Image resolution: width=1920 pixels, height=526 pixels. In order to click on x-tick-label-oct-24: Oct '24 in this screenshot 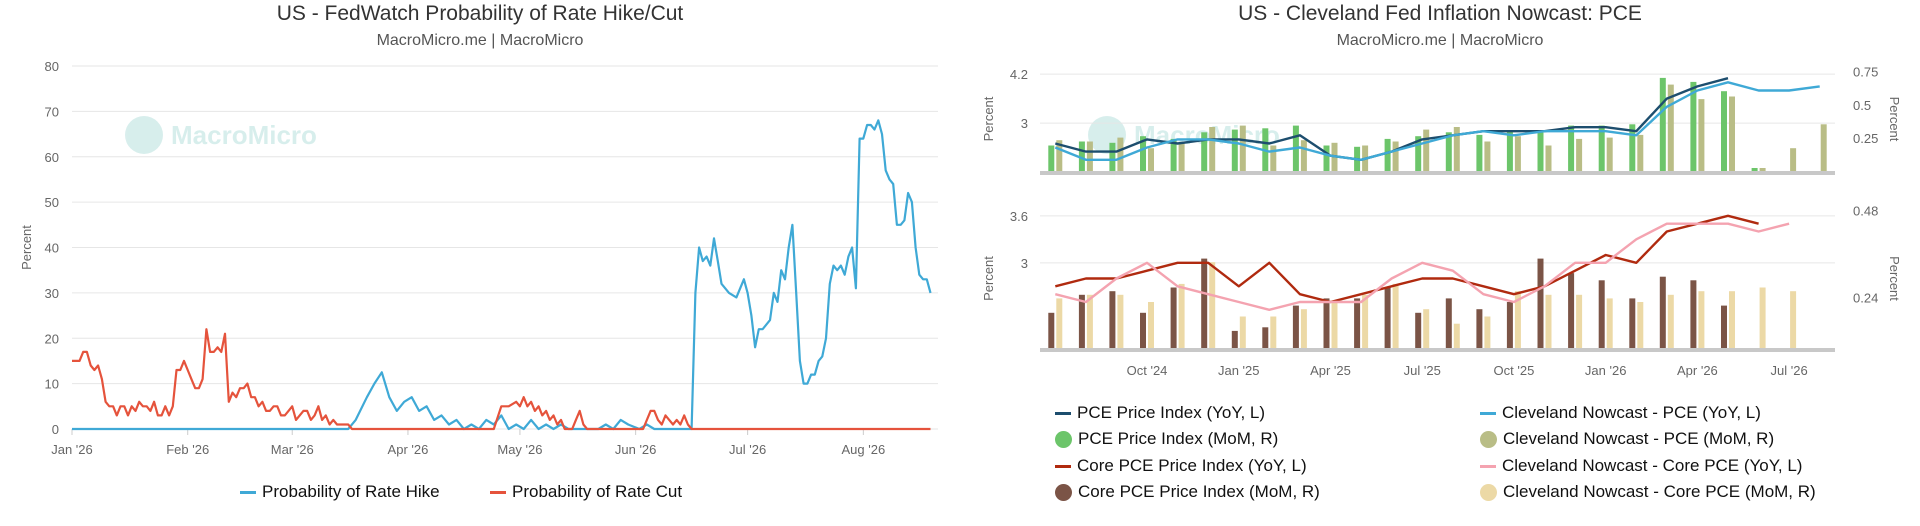, I will do `click(1147, 370)`.